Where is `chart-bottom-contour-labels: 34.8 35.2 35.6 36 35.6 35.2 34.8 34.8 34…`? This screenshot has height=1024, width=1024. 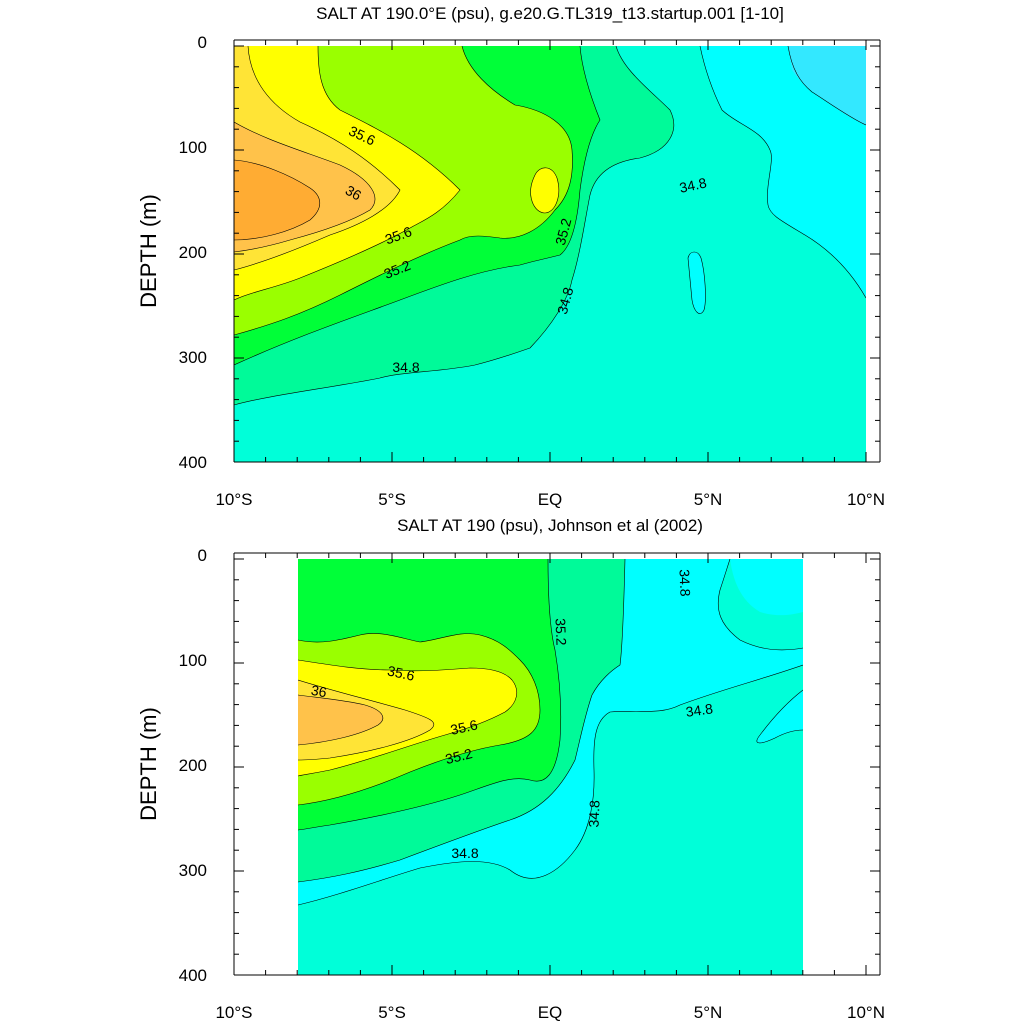 chart-bottom-contour-labels: 34.8 35.2 35.6 36 35.6 35.2 34.8 34.8 34… is located at coordinates (512, 715).